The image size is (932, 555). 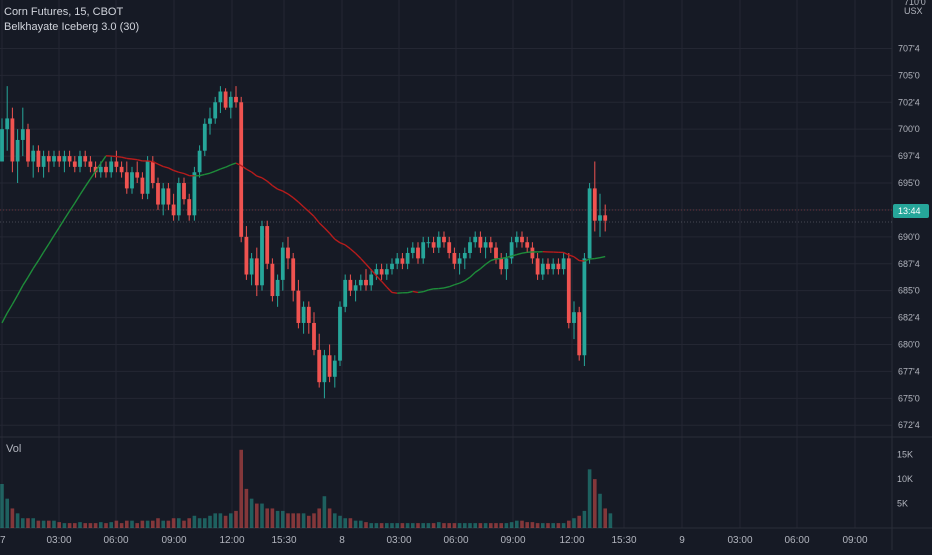 What do you see at coordinates (905, 455) in the screenshot?
I see `volume-tick-label: 15K` at bounding box center [905, 455].